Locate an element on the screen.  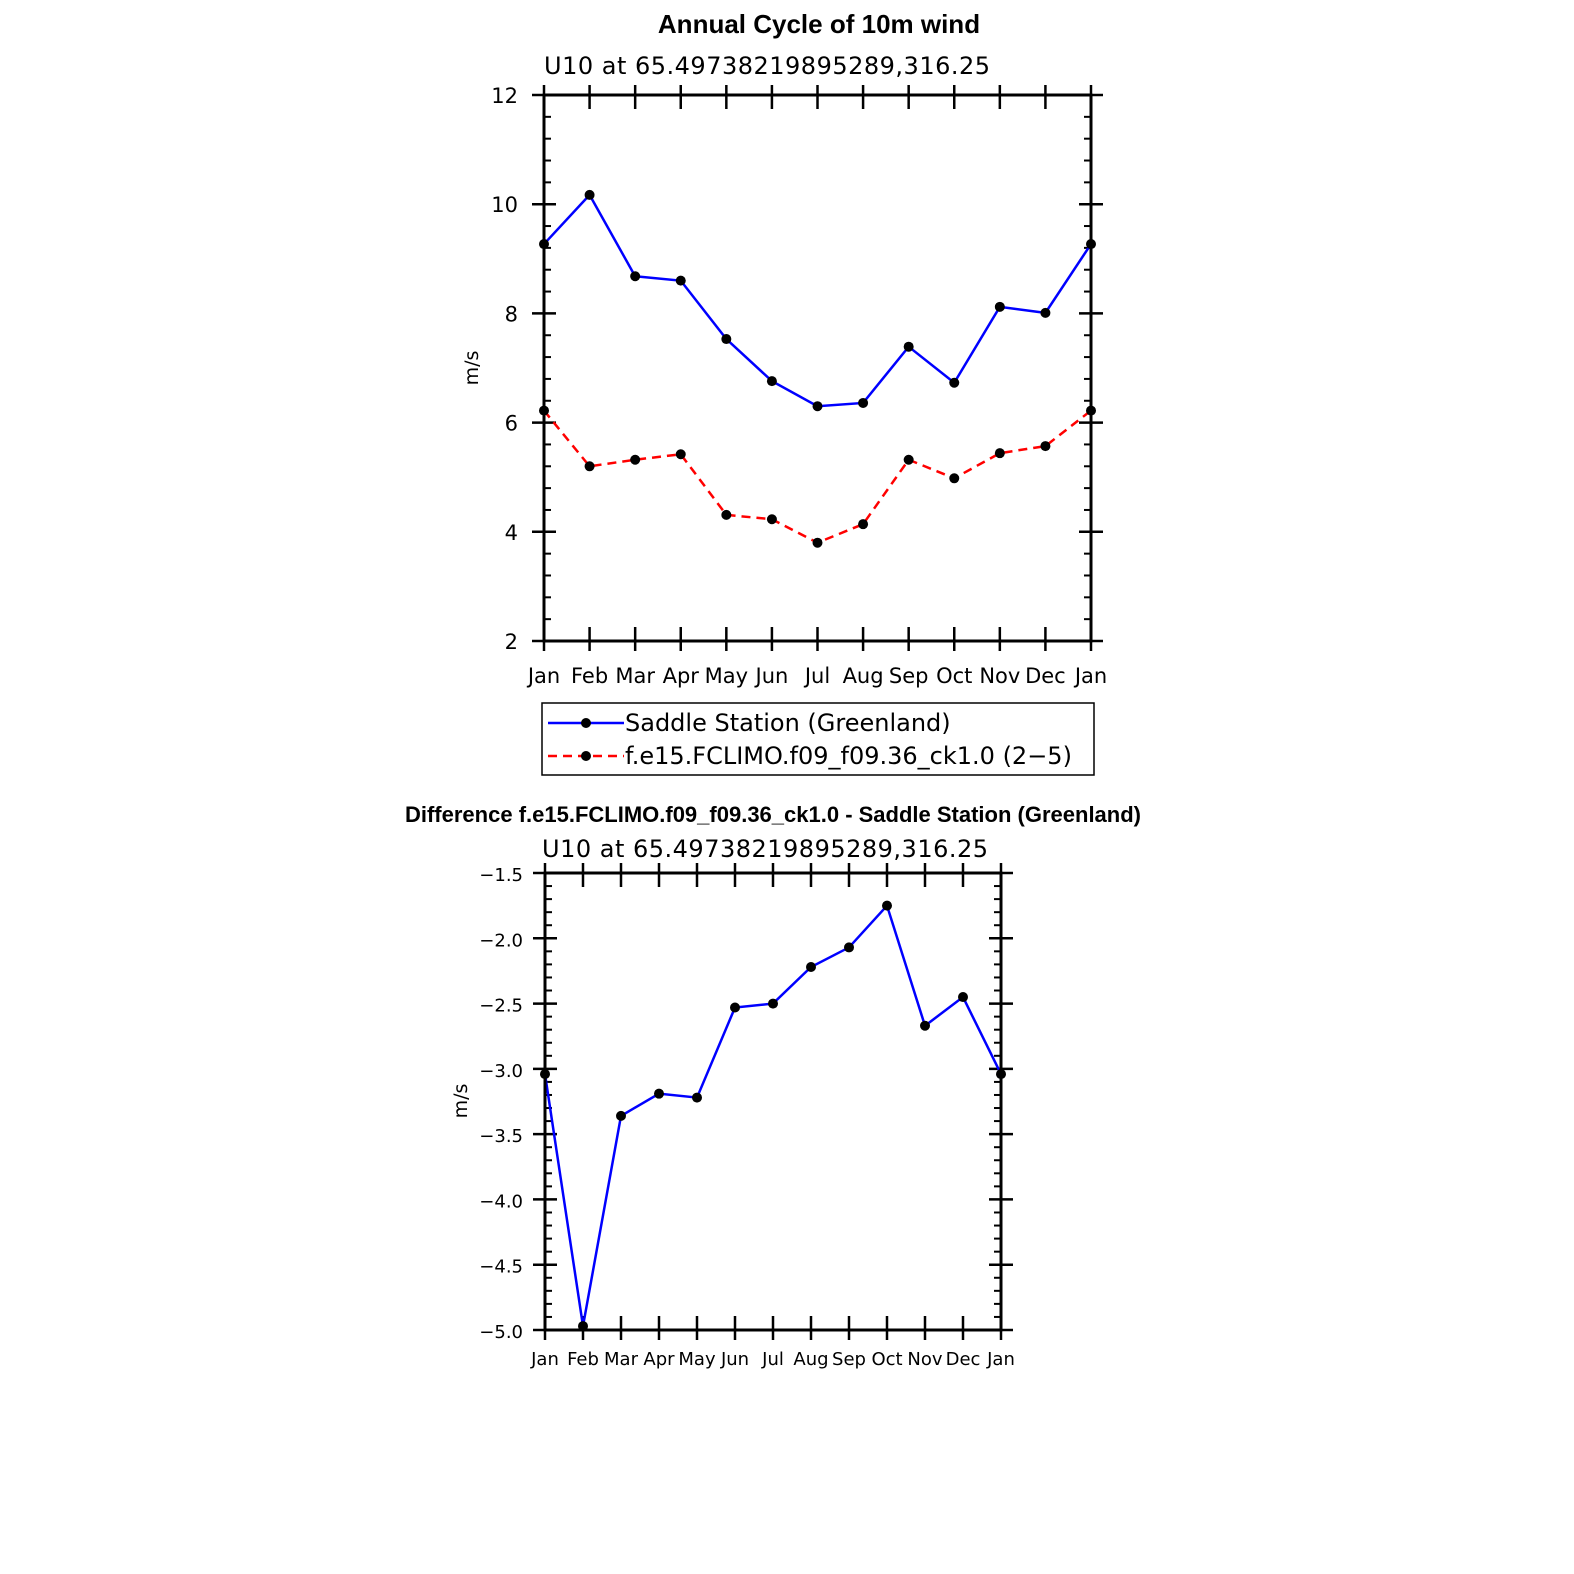
y-tick-label: 2 is located at coordinates (511, 642).